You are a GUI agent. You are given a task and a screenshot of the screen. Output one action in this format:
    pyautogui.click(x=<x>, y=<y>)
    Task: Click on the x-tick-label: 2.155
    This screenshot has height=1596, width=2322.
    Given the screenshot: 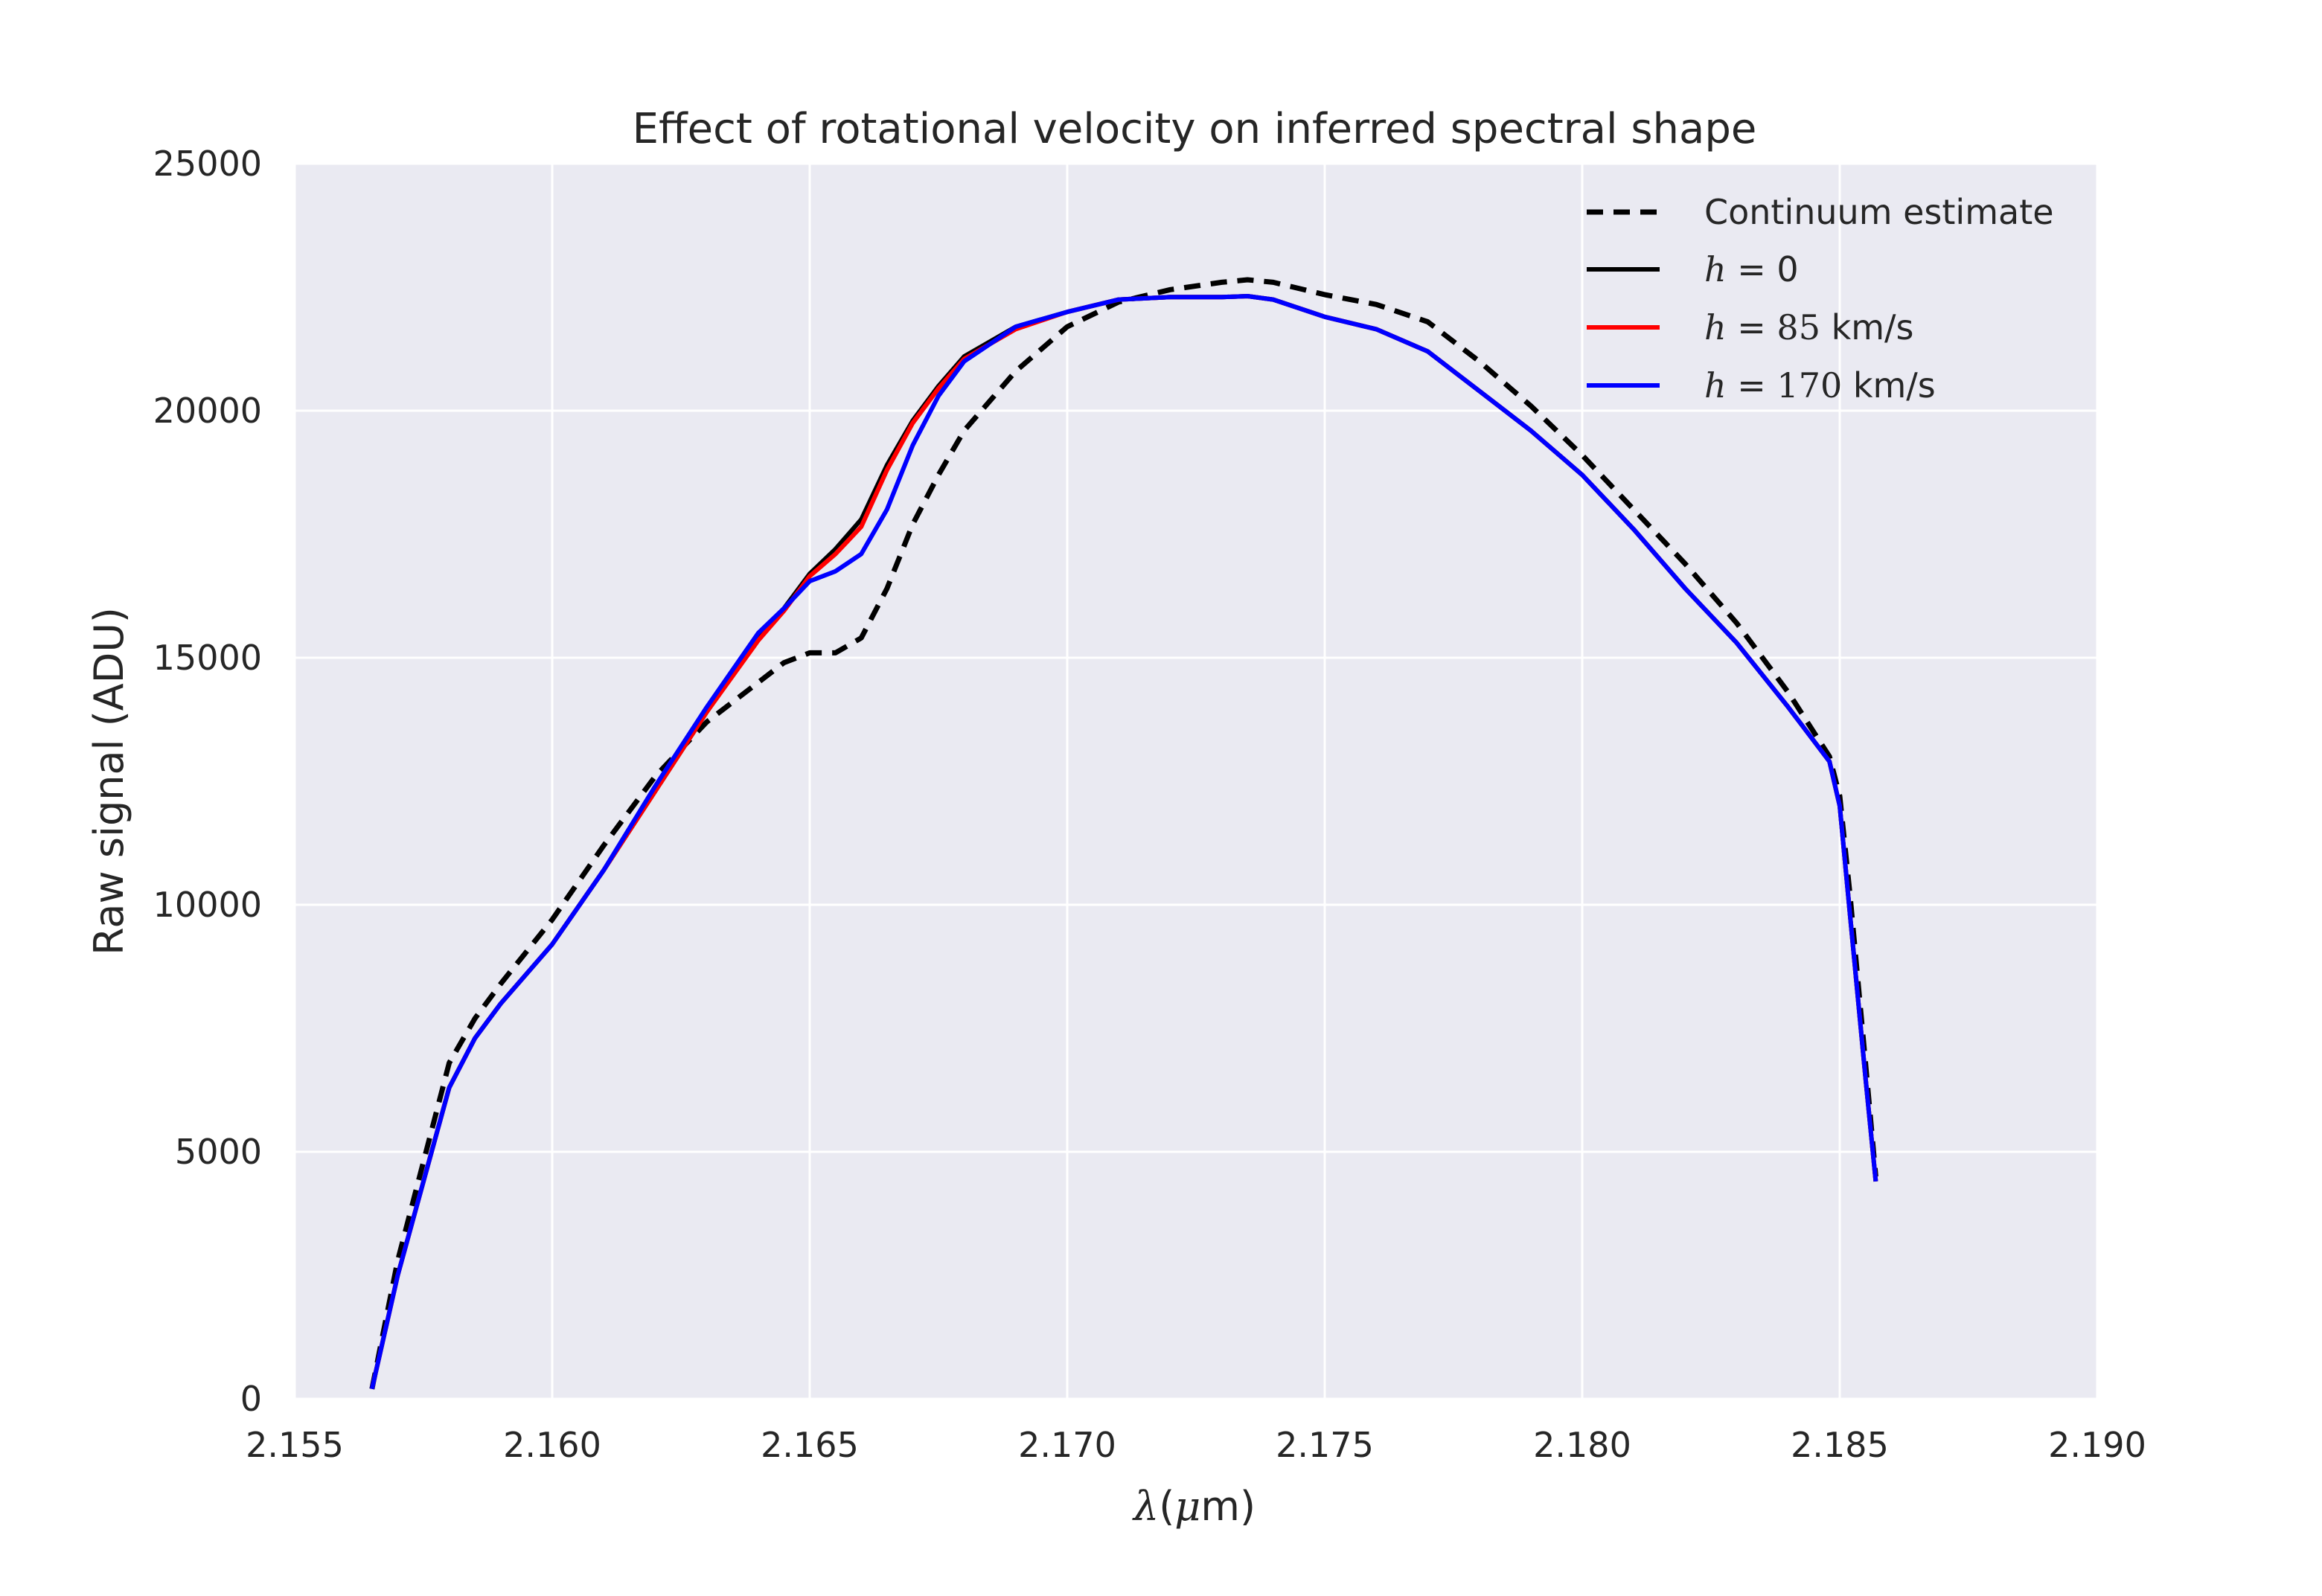 What is the action you would take?
    pyautogui.click(x=295, y=1445)
    